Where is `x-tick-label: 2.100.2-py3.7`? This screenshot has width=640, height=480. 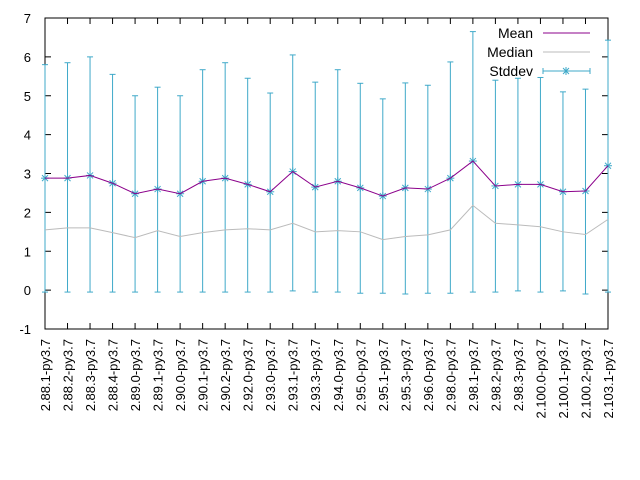
x-tick-label: 2.100.2-py3.7 is located at coordinates (585, 379).